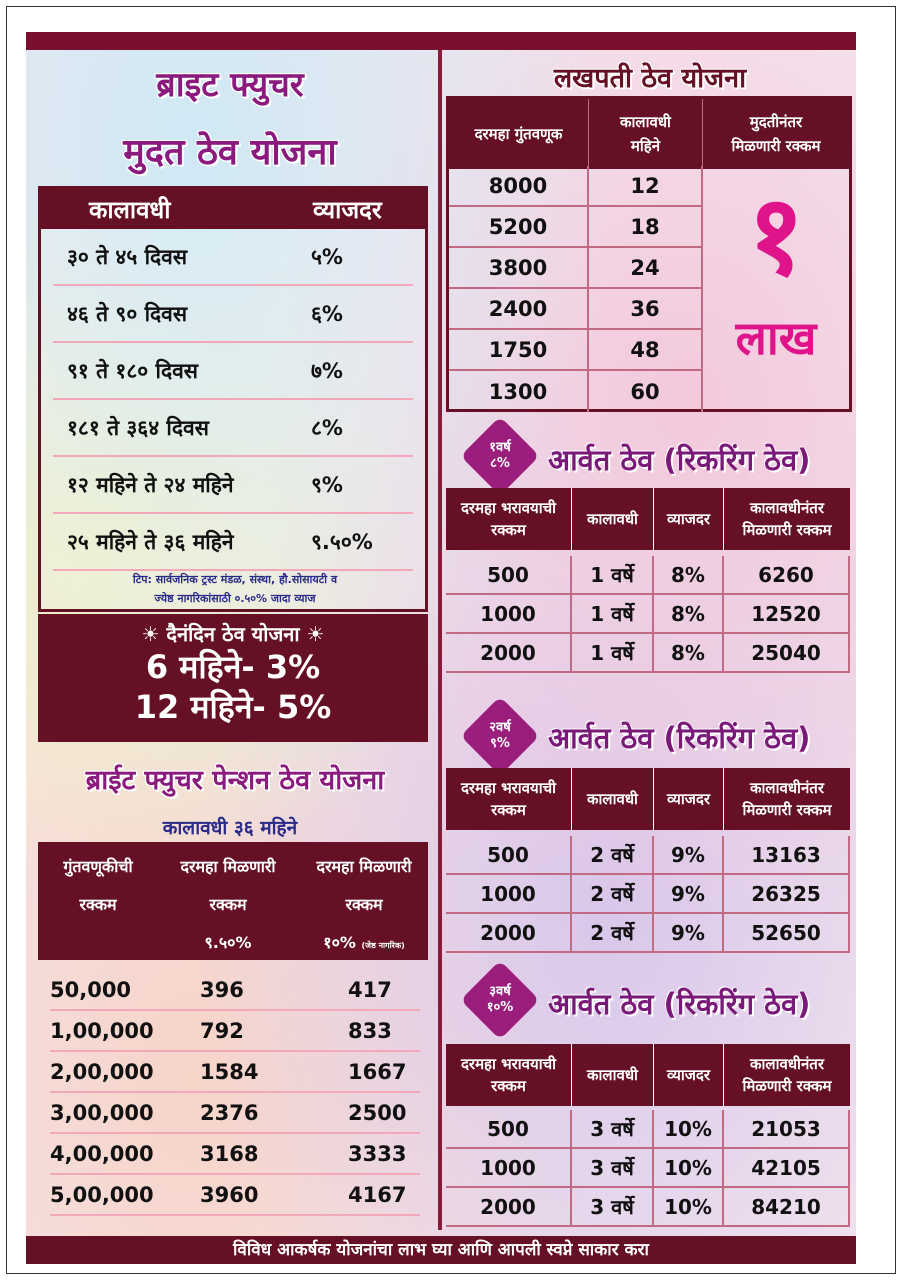 This screenshot has width=902, height=1280. I want to click on top-bar, so click(441, 41).